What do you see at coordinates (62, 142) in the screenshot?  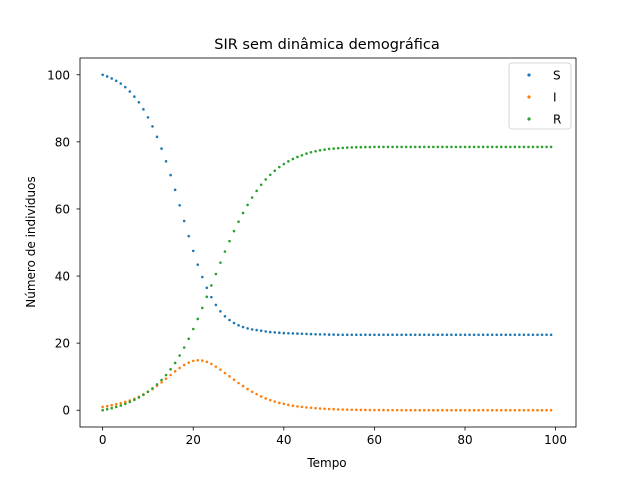 I see `y-tick-label: 80` at bounding box center [62, 142].